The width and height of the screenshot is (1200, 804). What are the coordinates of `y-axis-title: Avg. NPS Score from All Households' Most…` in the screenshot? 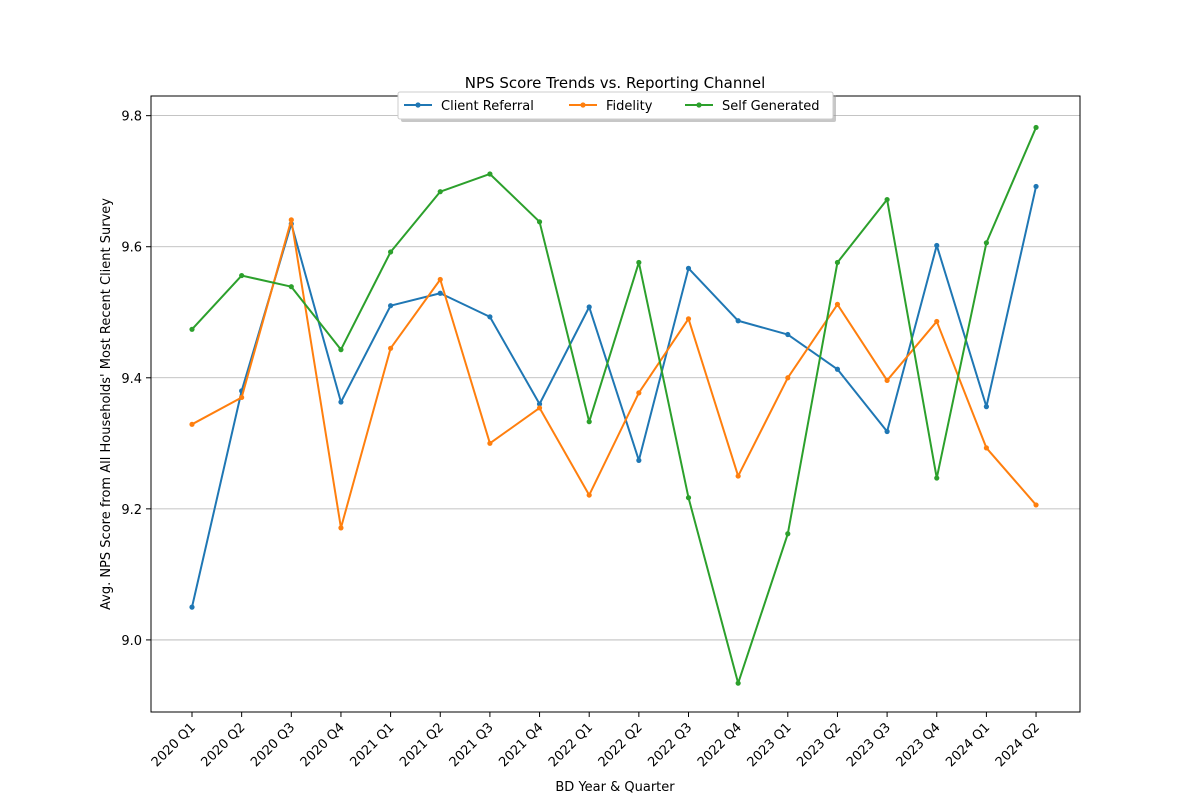 It's located at (106, 404).